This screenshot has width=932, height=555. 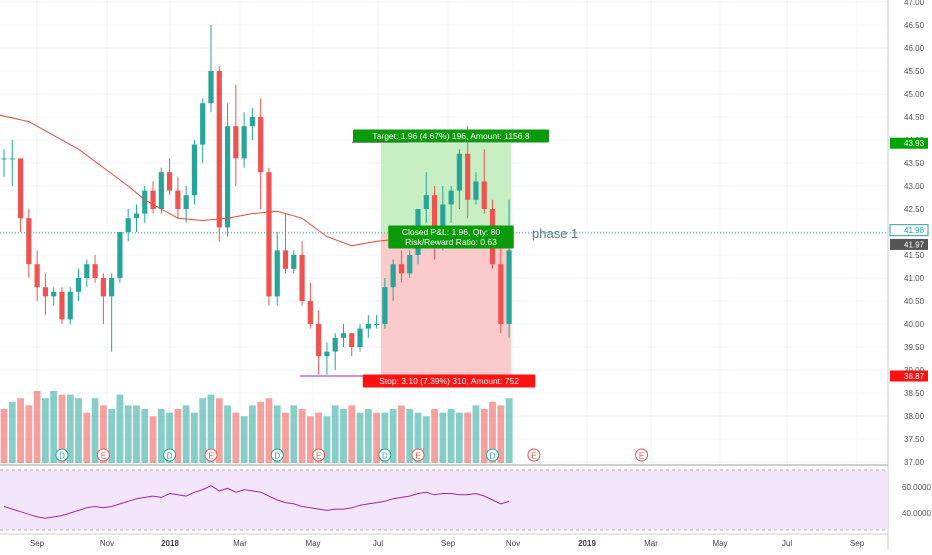 I want to click on last-price-tag: 41.97, so click(x=909, y=244).